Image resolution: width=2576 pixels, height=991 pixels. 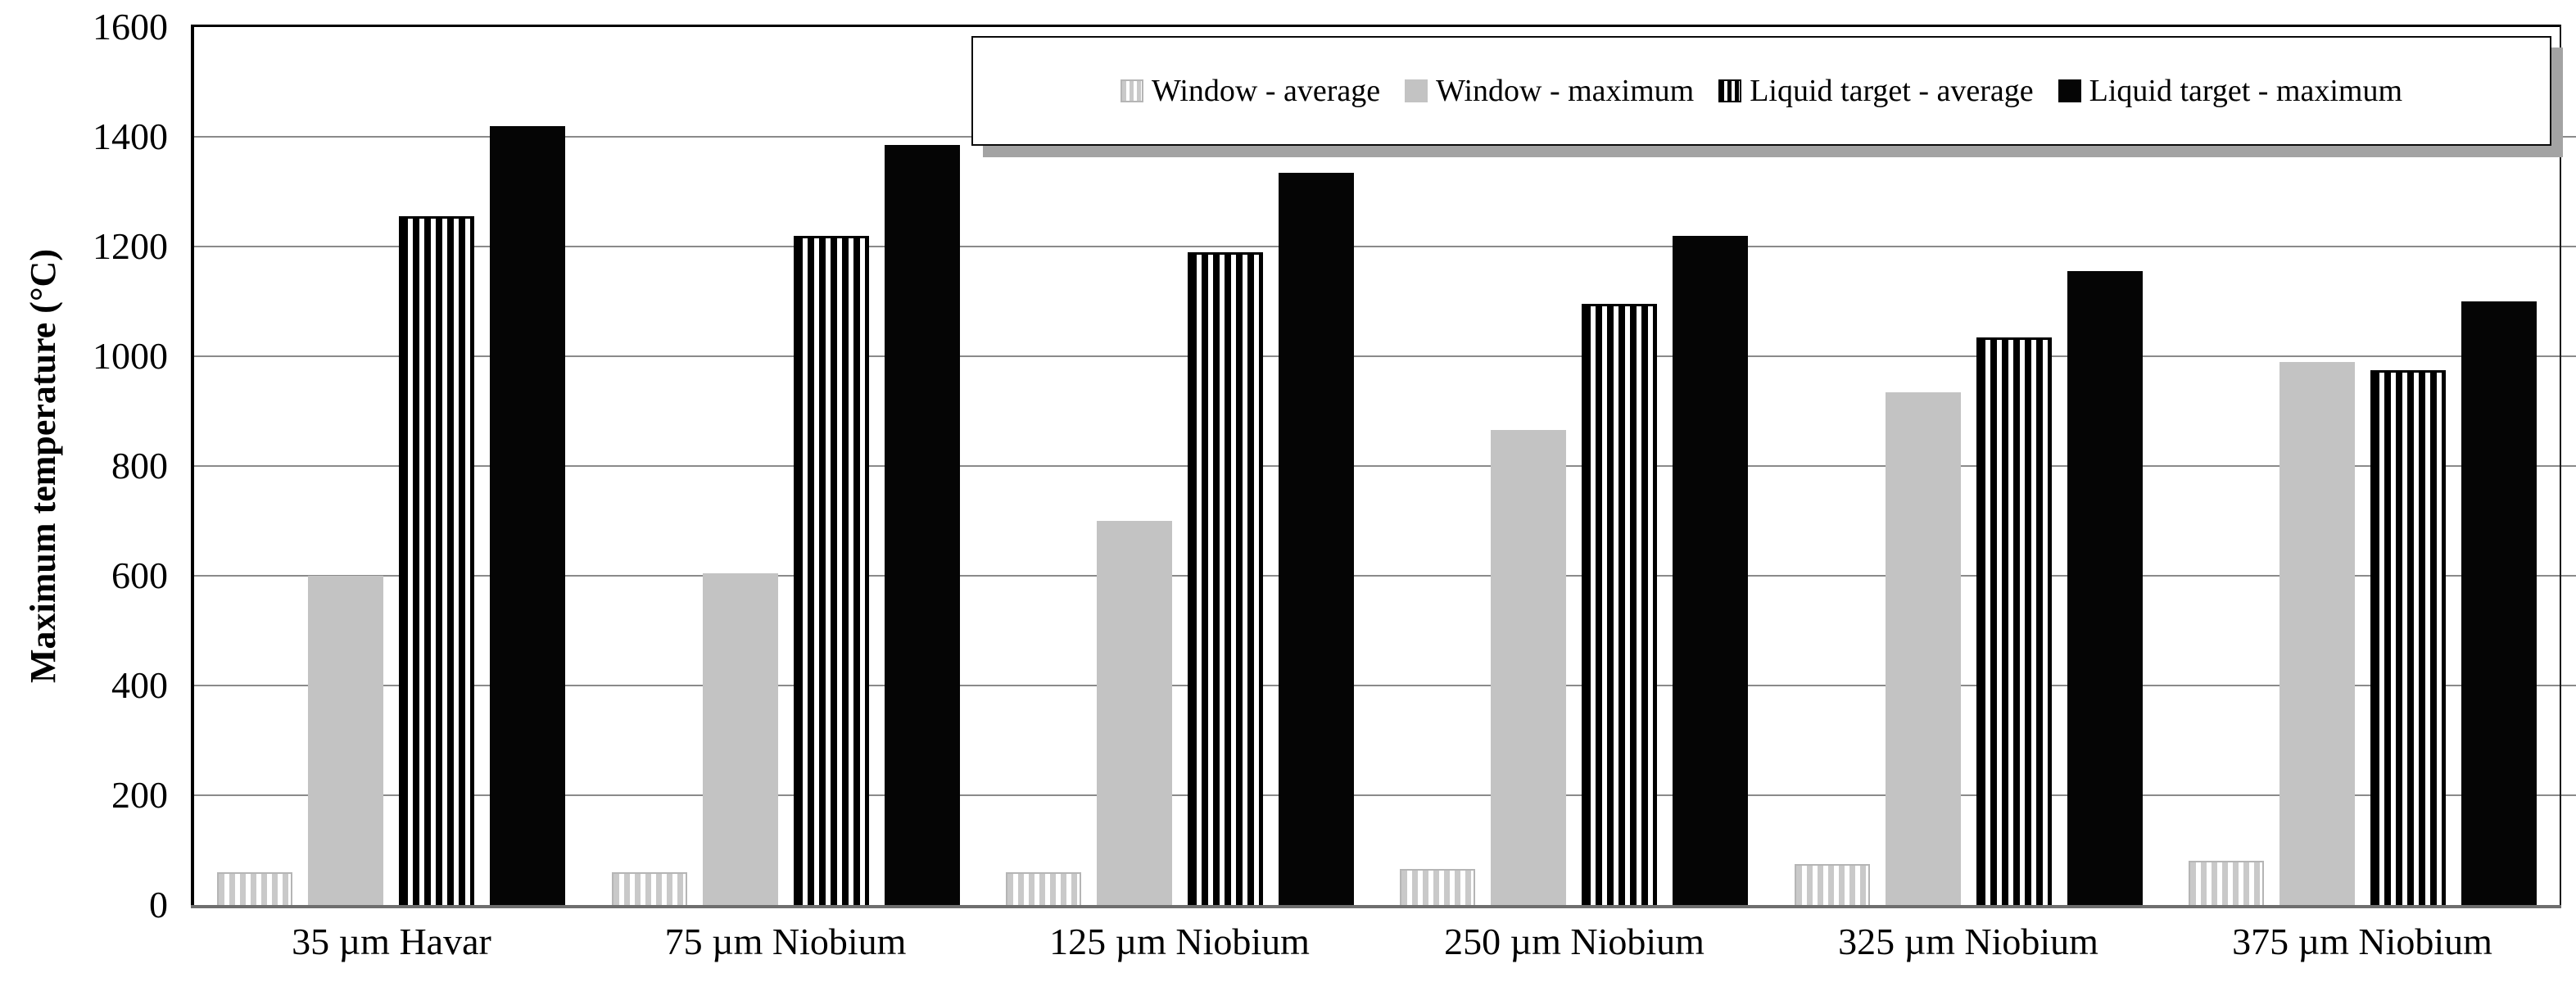 What do you see at coordinates (1710, 571) in the screenshot?
I see `bar-liquid-target-maximum-250-m-niobium` at bounding box center [1710, 571].